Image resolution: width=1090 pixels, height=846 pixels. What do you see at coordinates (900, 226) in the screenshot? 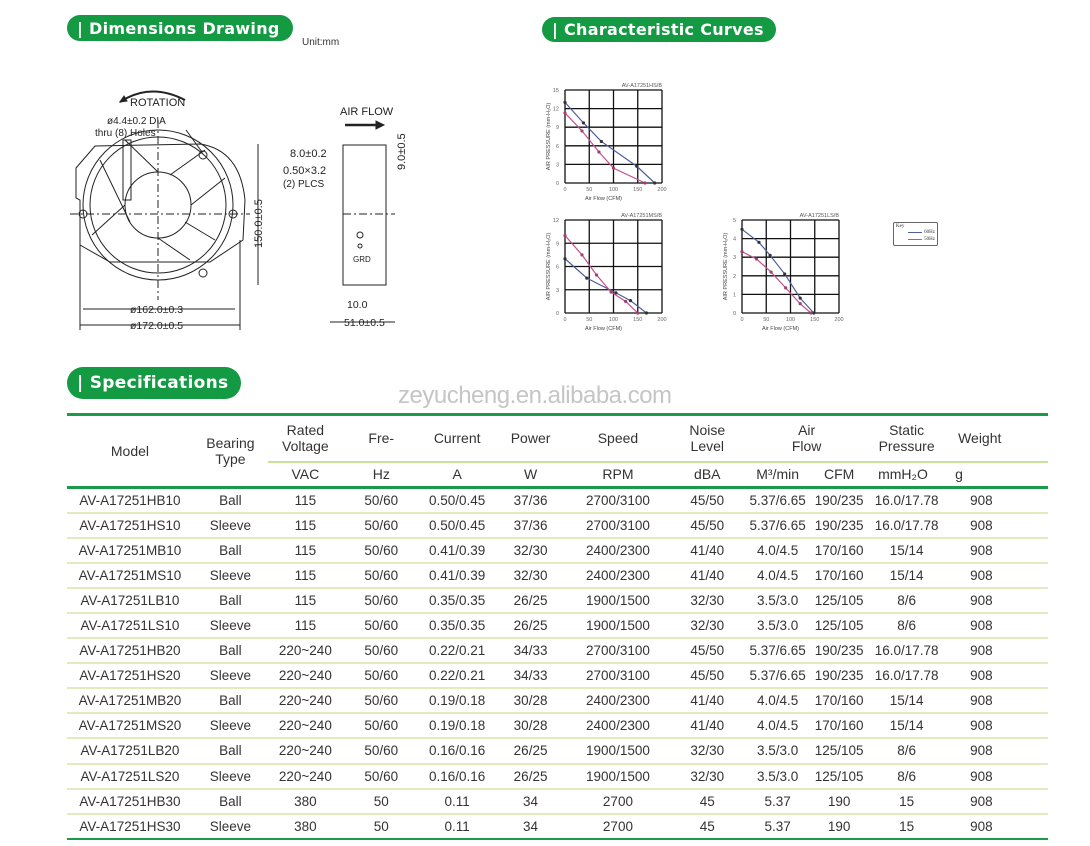
I see `legend-title: Key` at bounding box center [900, 226].